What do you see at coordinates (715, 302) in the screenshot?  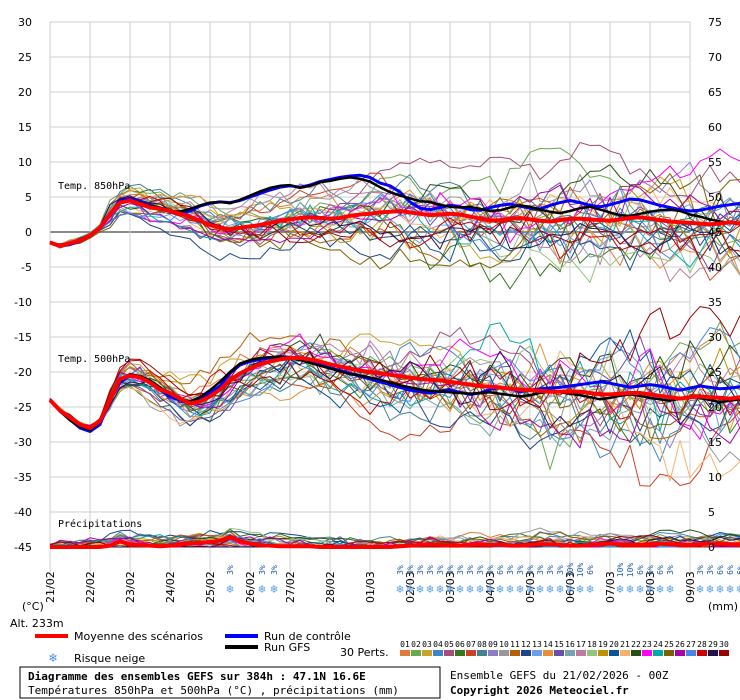 I see `right-tick-label: 35` at bounding box center [715, 302].